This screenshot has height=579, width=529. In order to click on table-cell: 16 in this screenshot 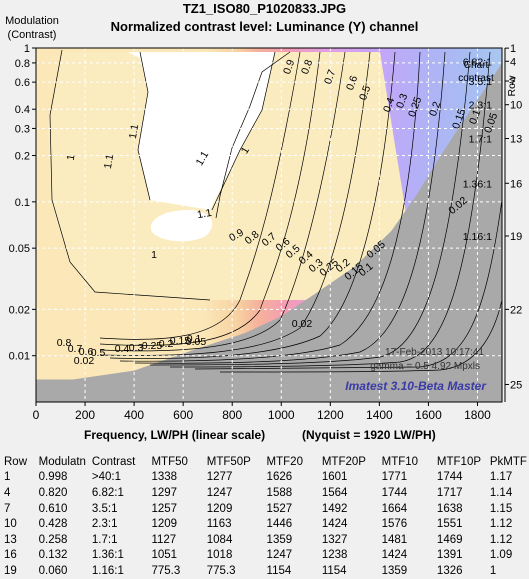, I will do `click(10, 555)`.